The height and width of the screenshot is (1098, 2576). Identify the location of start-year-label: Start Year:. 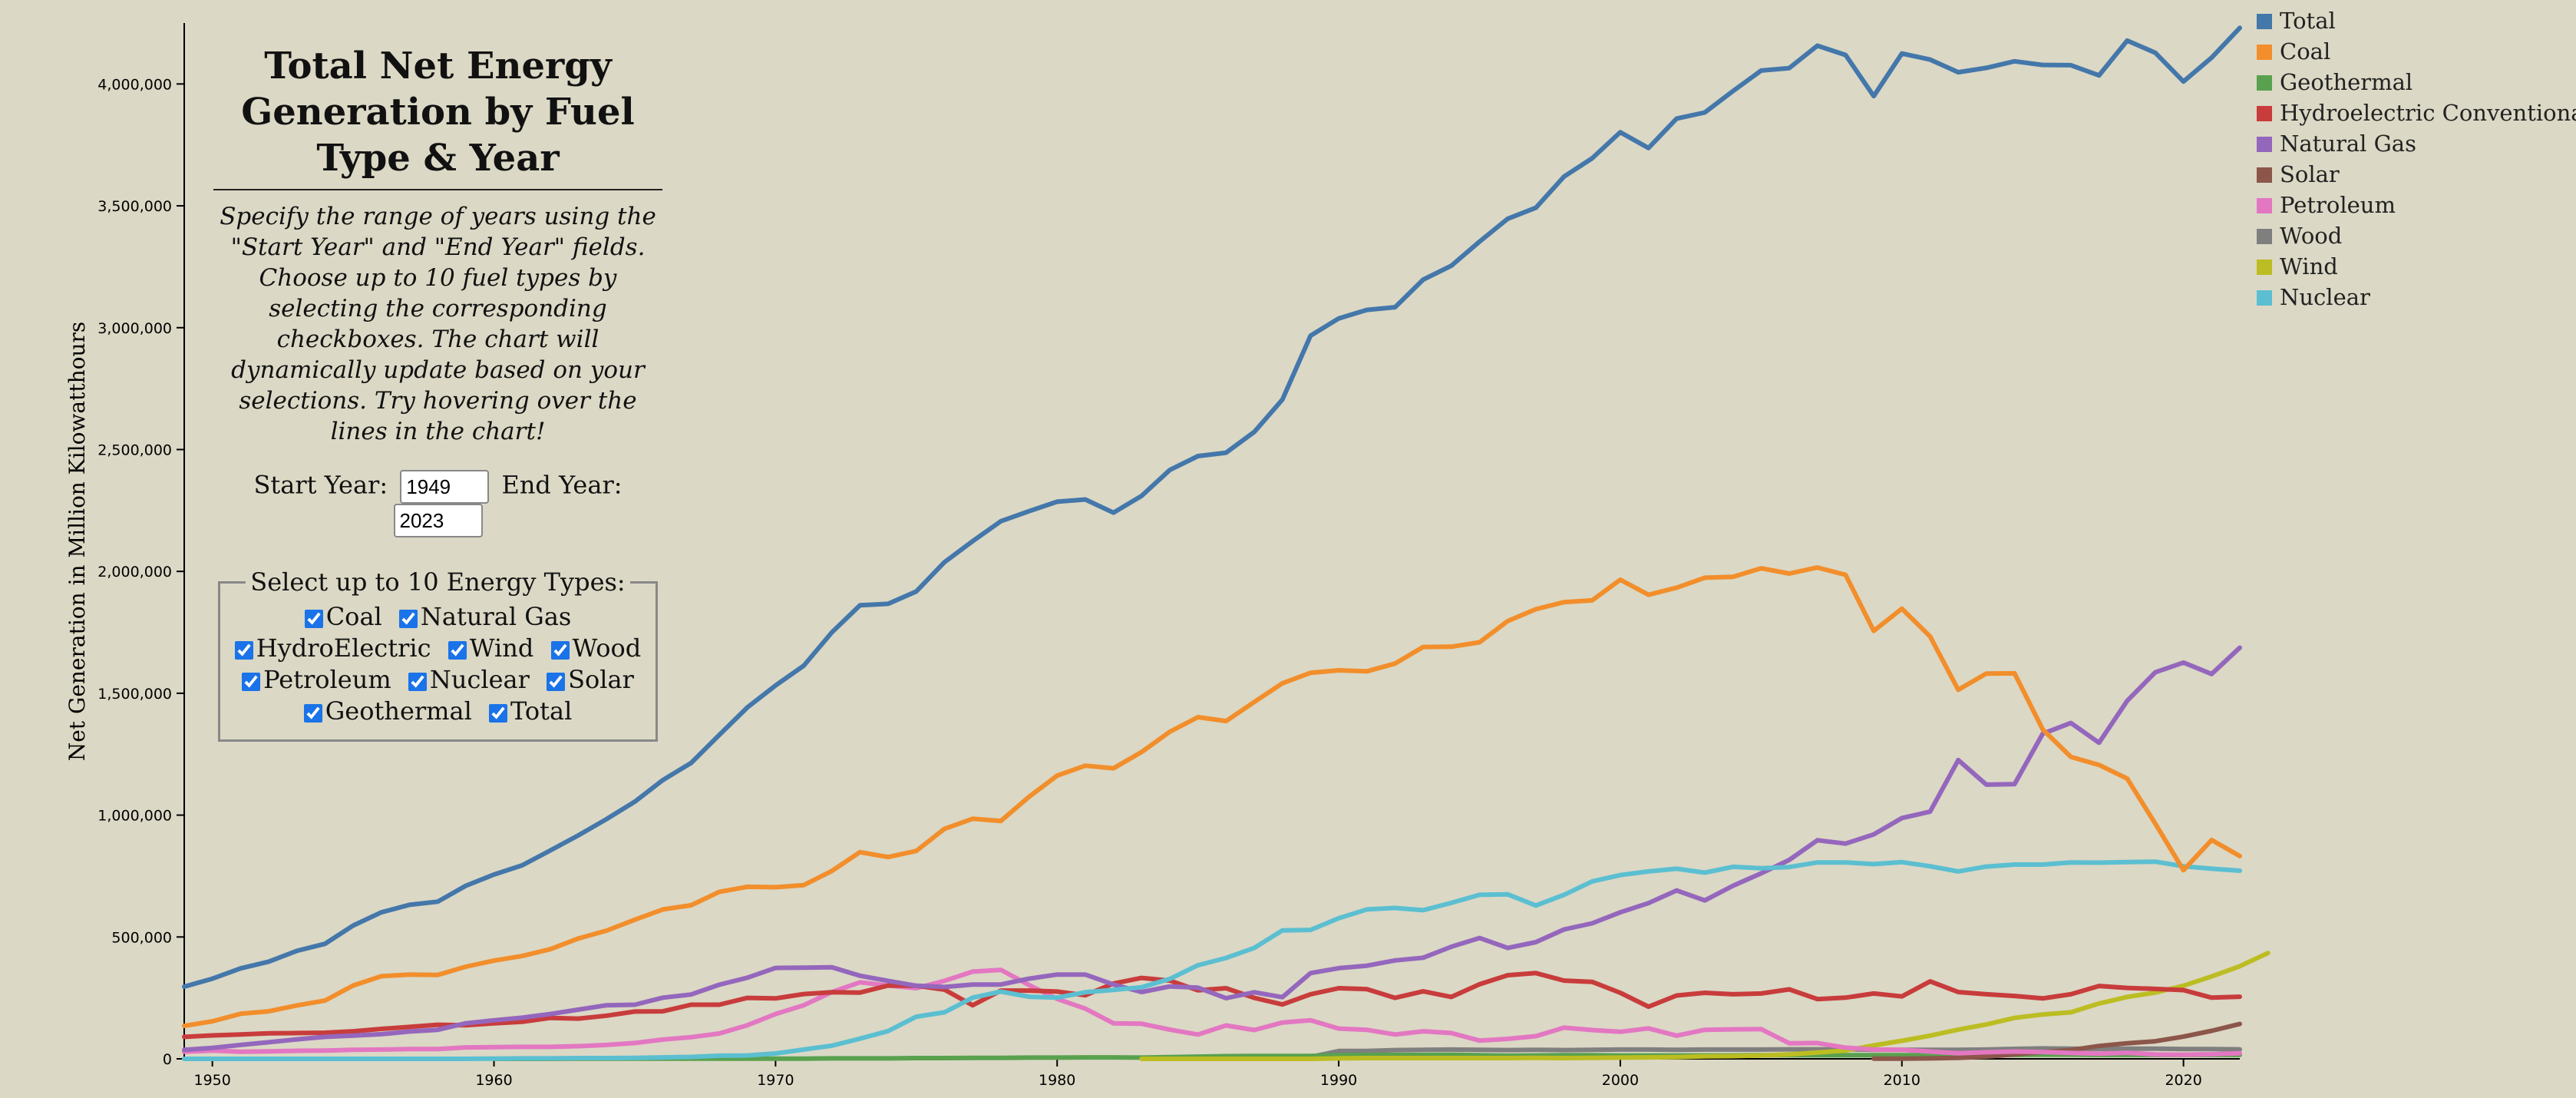
(320, 485).